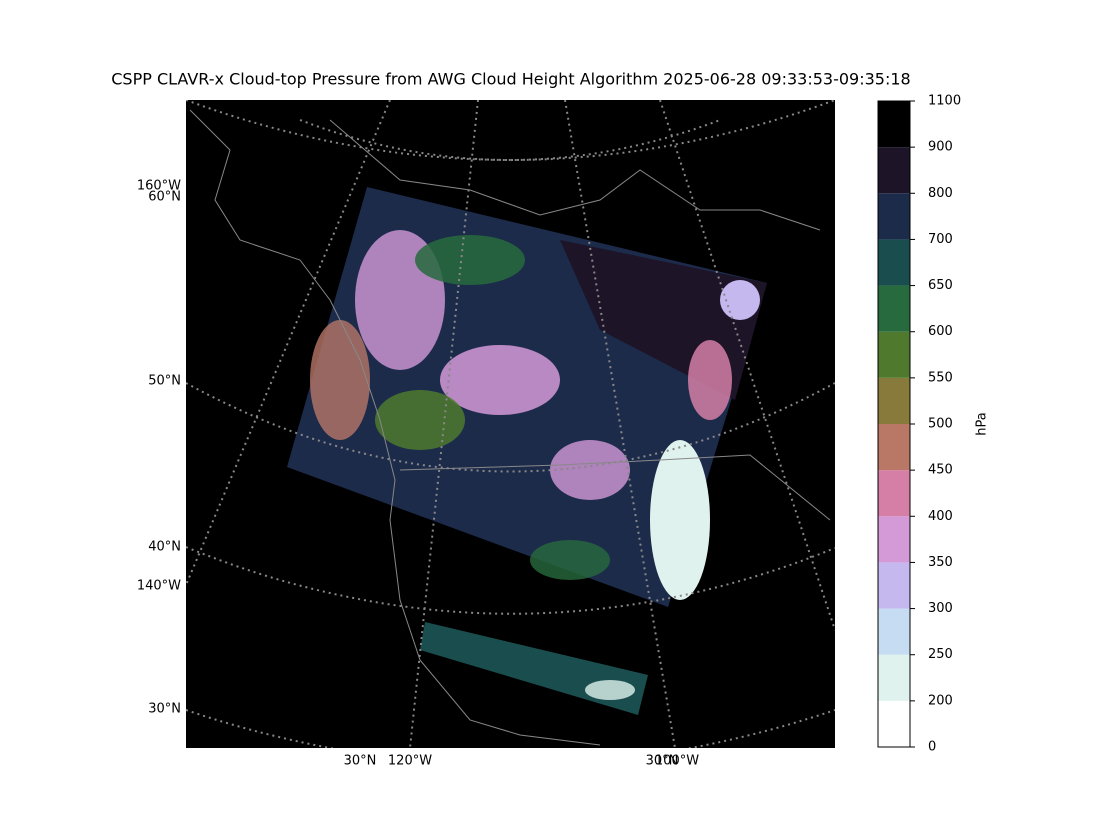 The height and width of the screenshot is (840, 1120). Describe the element at coordinates (940, 700) in the screenshot. I see `colorbar-tick-label: 200` at that location.